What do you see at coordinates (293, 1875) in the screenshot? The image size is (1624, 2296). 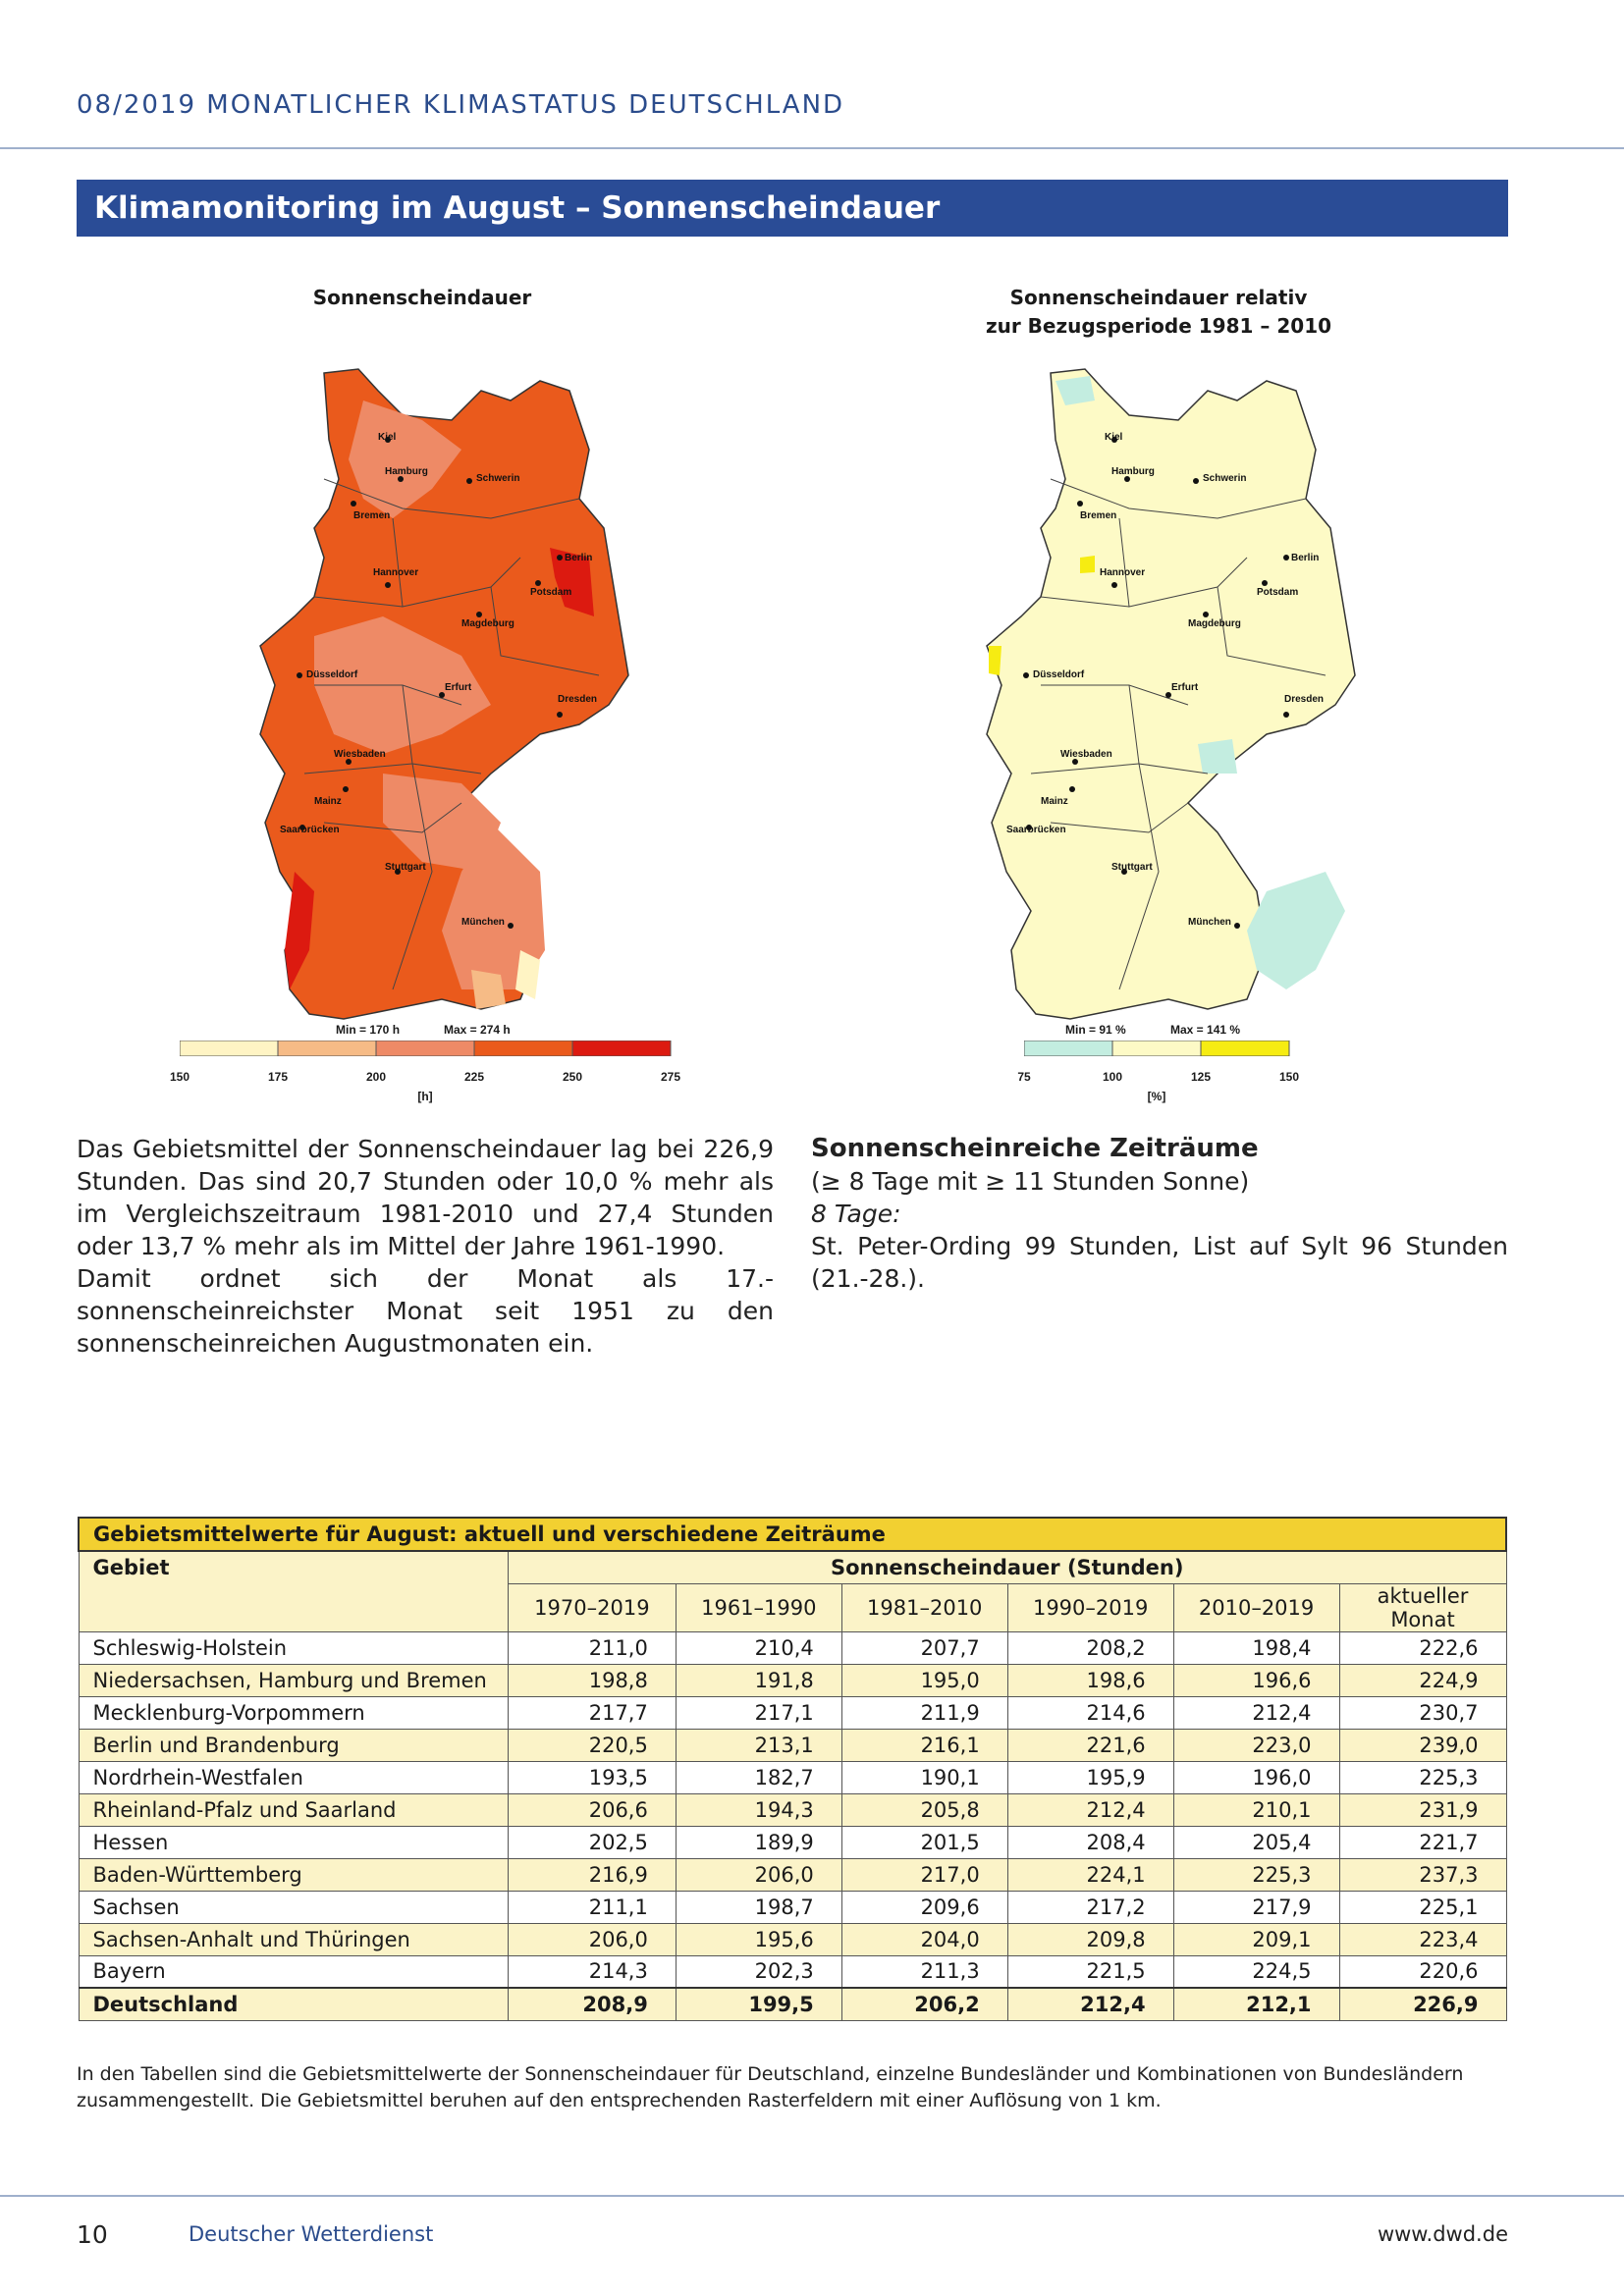 I see `table-cell-region: Baden-Württemberg` at bounding box center [293, 1875].